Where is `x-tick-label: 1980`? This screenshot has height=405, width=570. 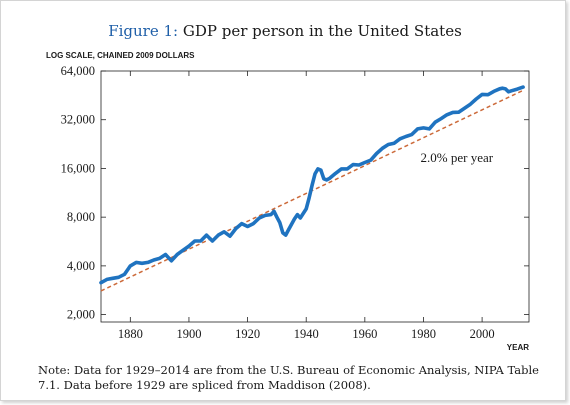 x-tick-label: 1980 is located at coordinates (423, 334).